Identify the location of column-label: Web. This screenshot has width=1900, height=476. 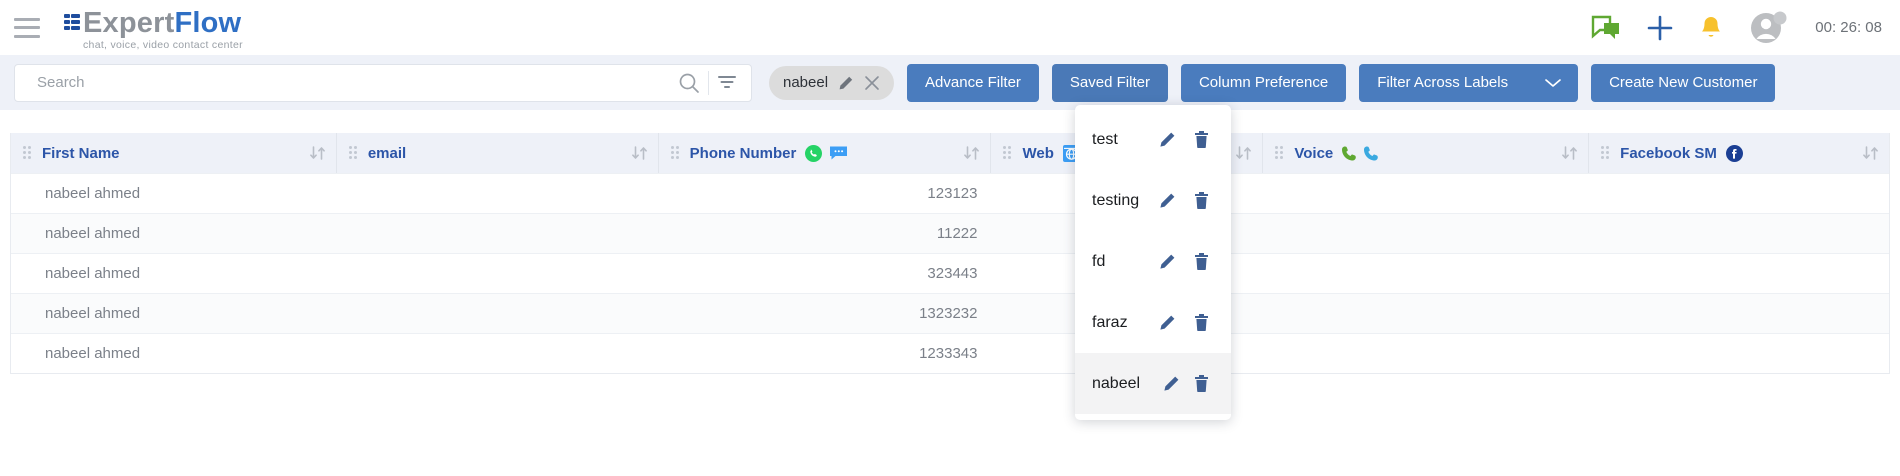
(1038, 153).